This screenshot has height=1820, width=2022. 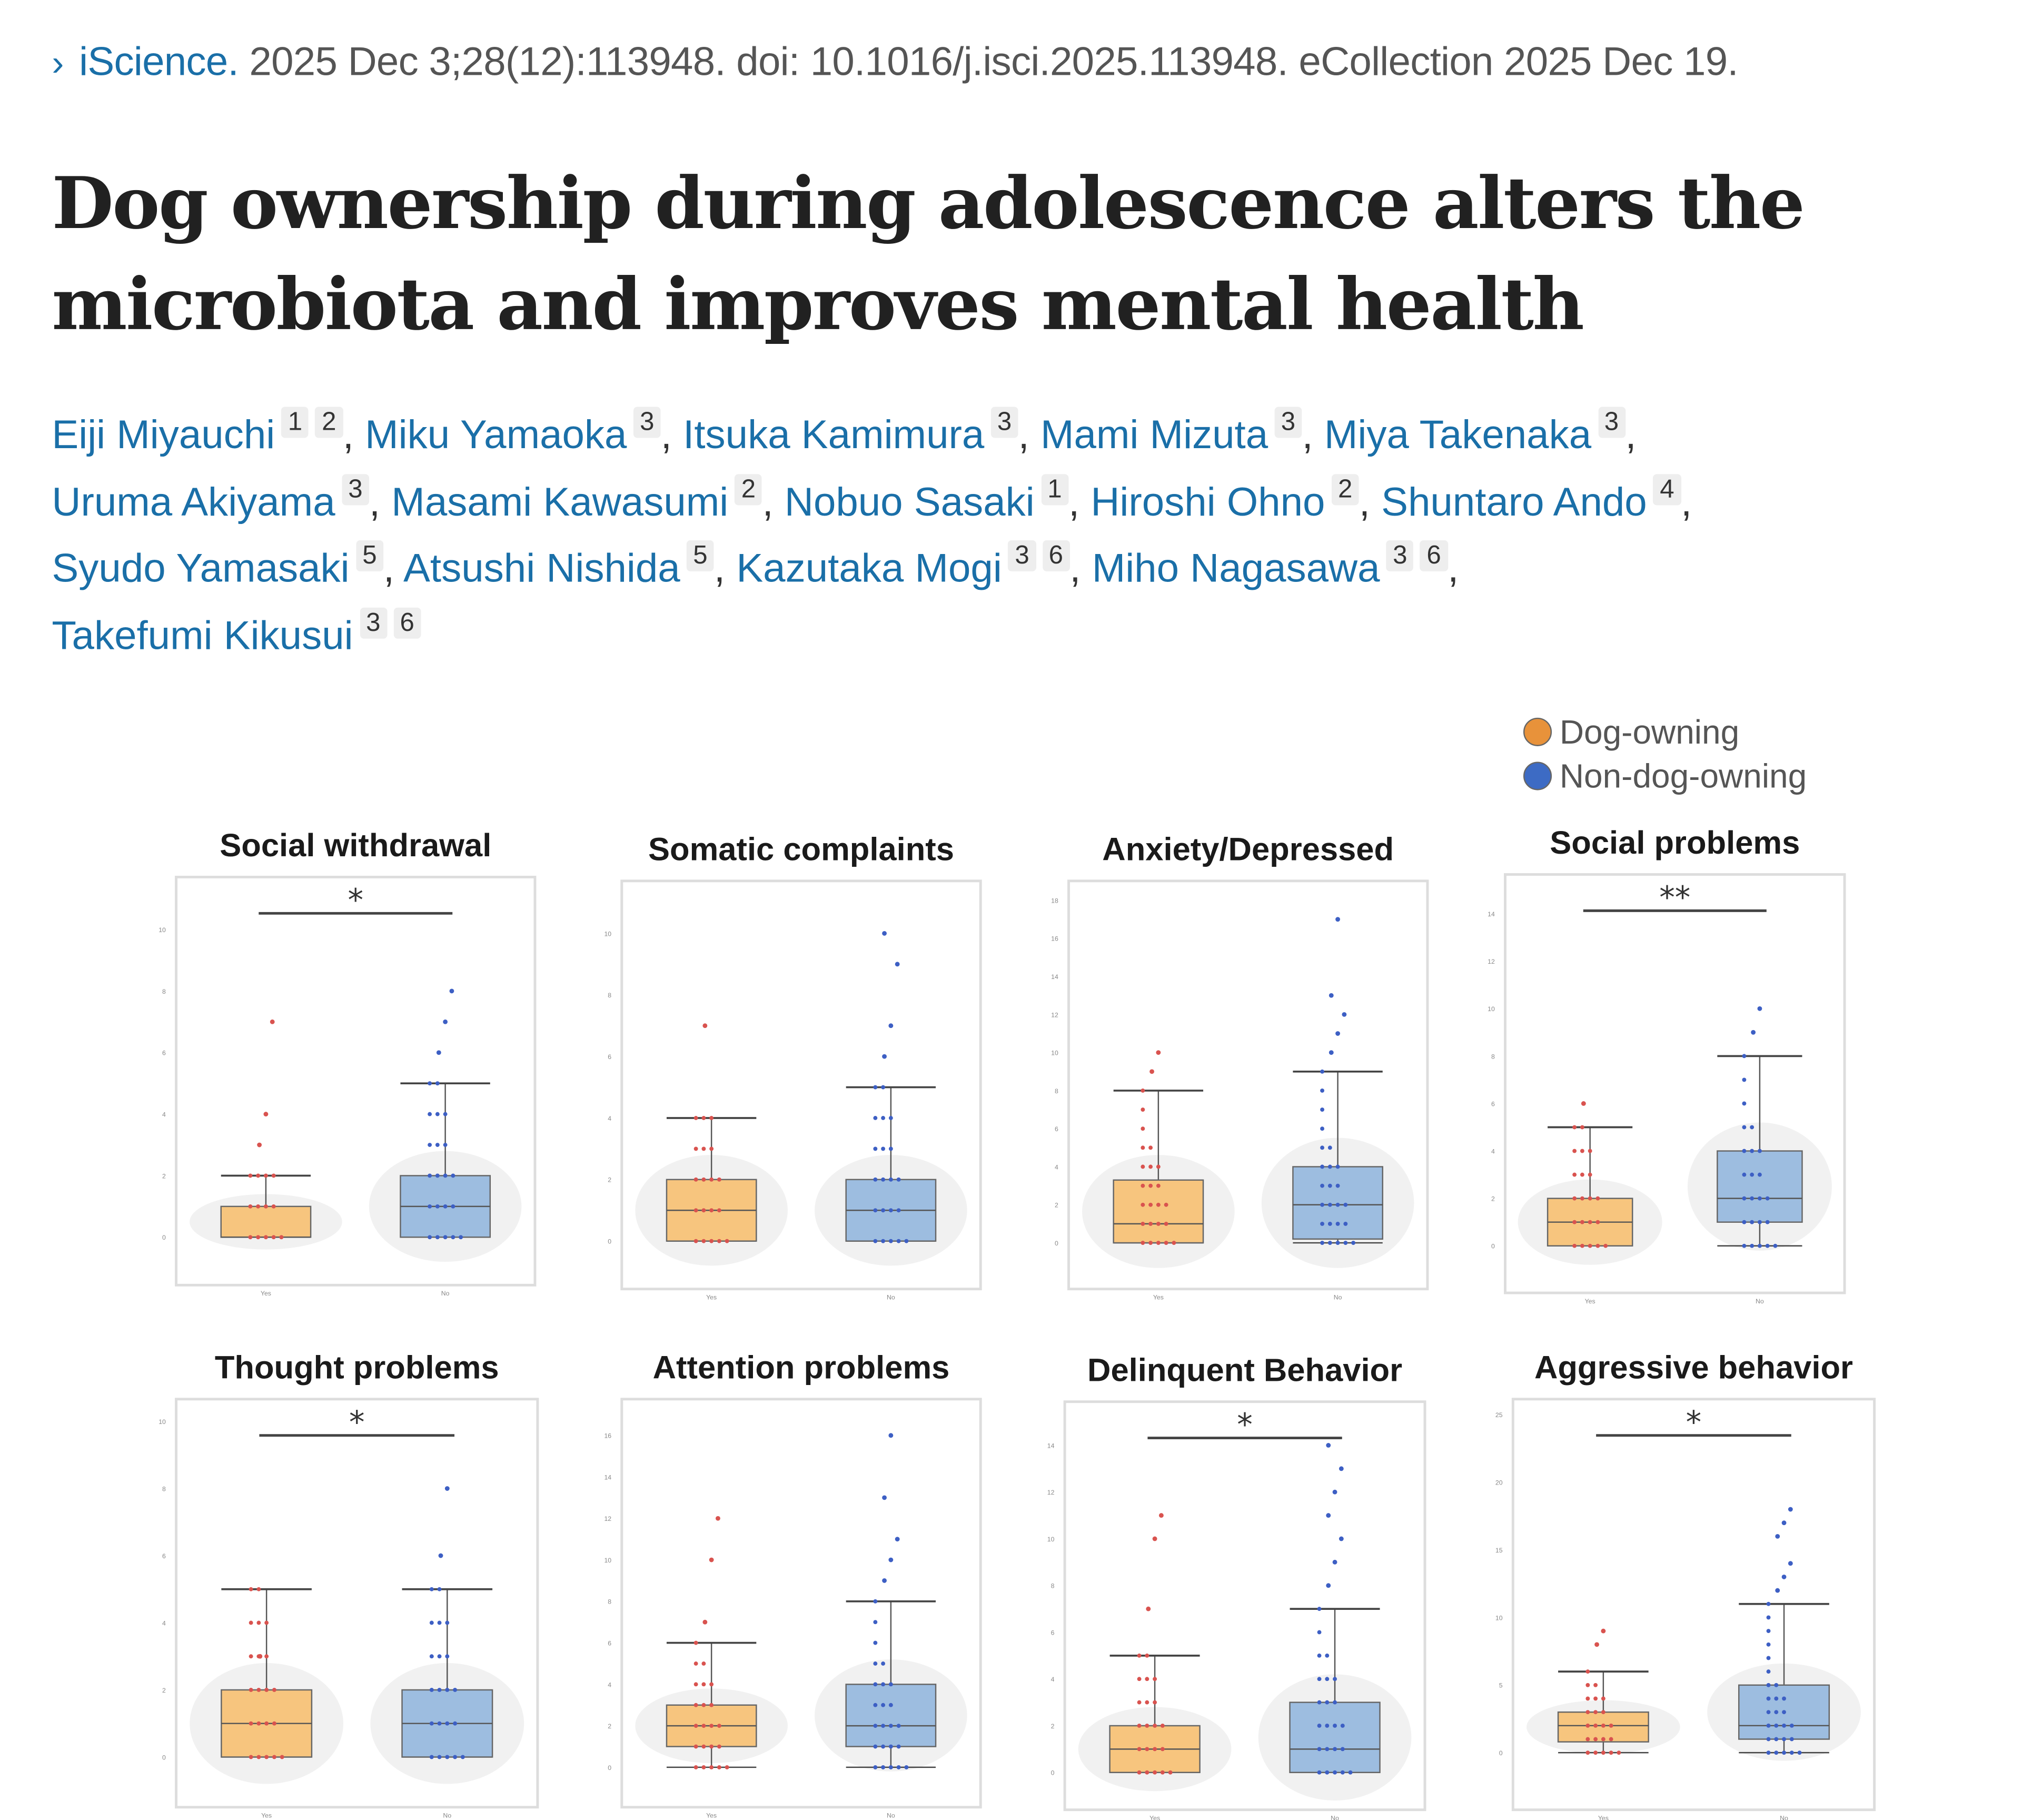 I want to click on author-link: Mami Mizuta, so click(x=1154, y=435).